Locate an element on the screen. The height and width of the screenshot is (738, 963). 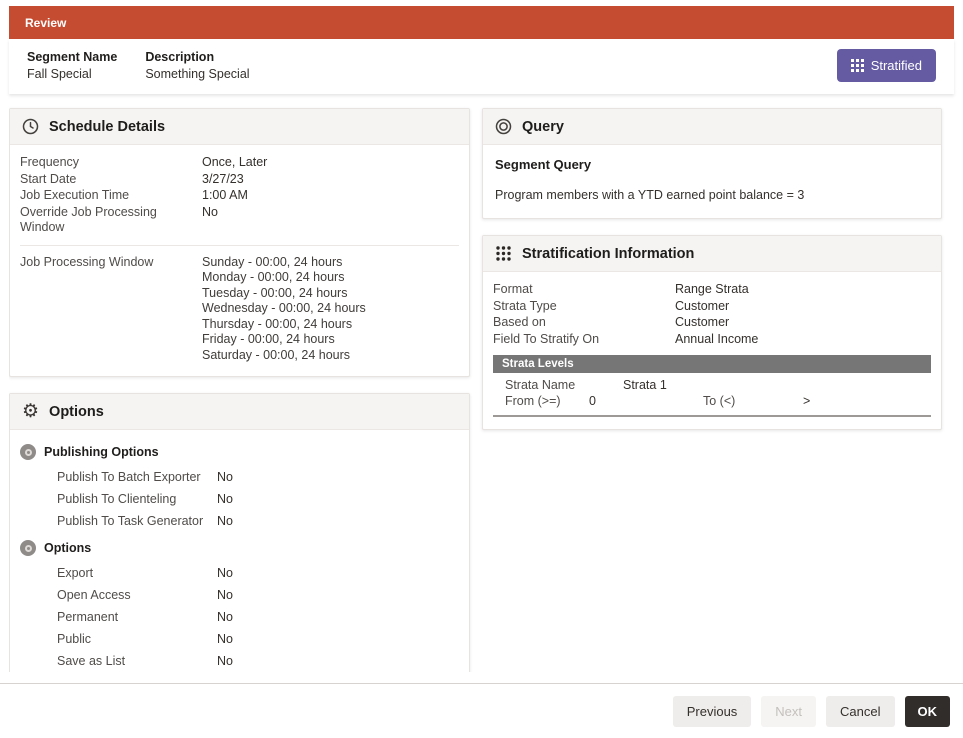
strat-field-row: Field To Stratify On Annual Income is located at coordinates (712, 340).